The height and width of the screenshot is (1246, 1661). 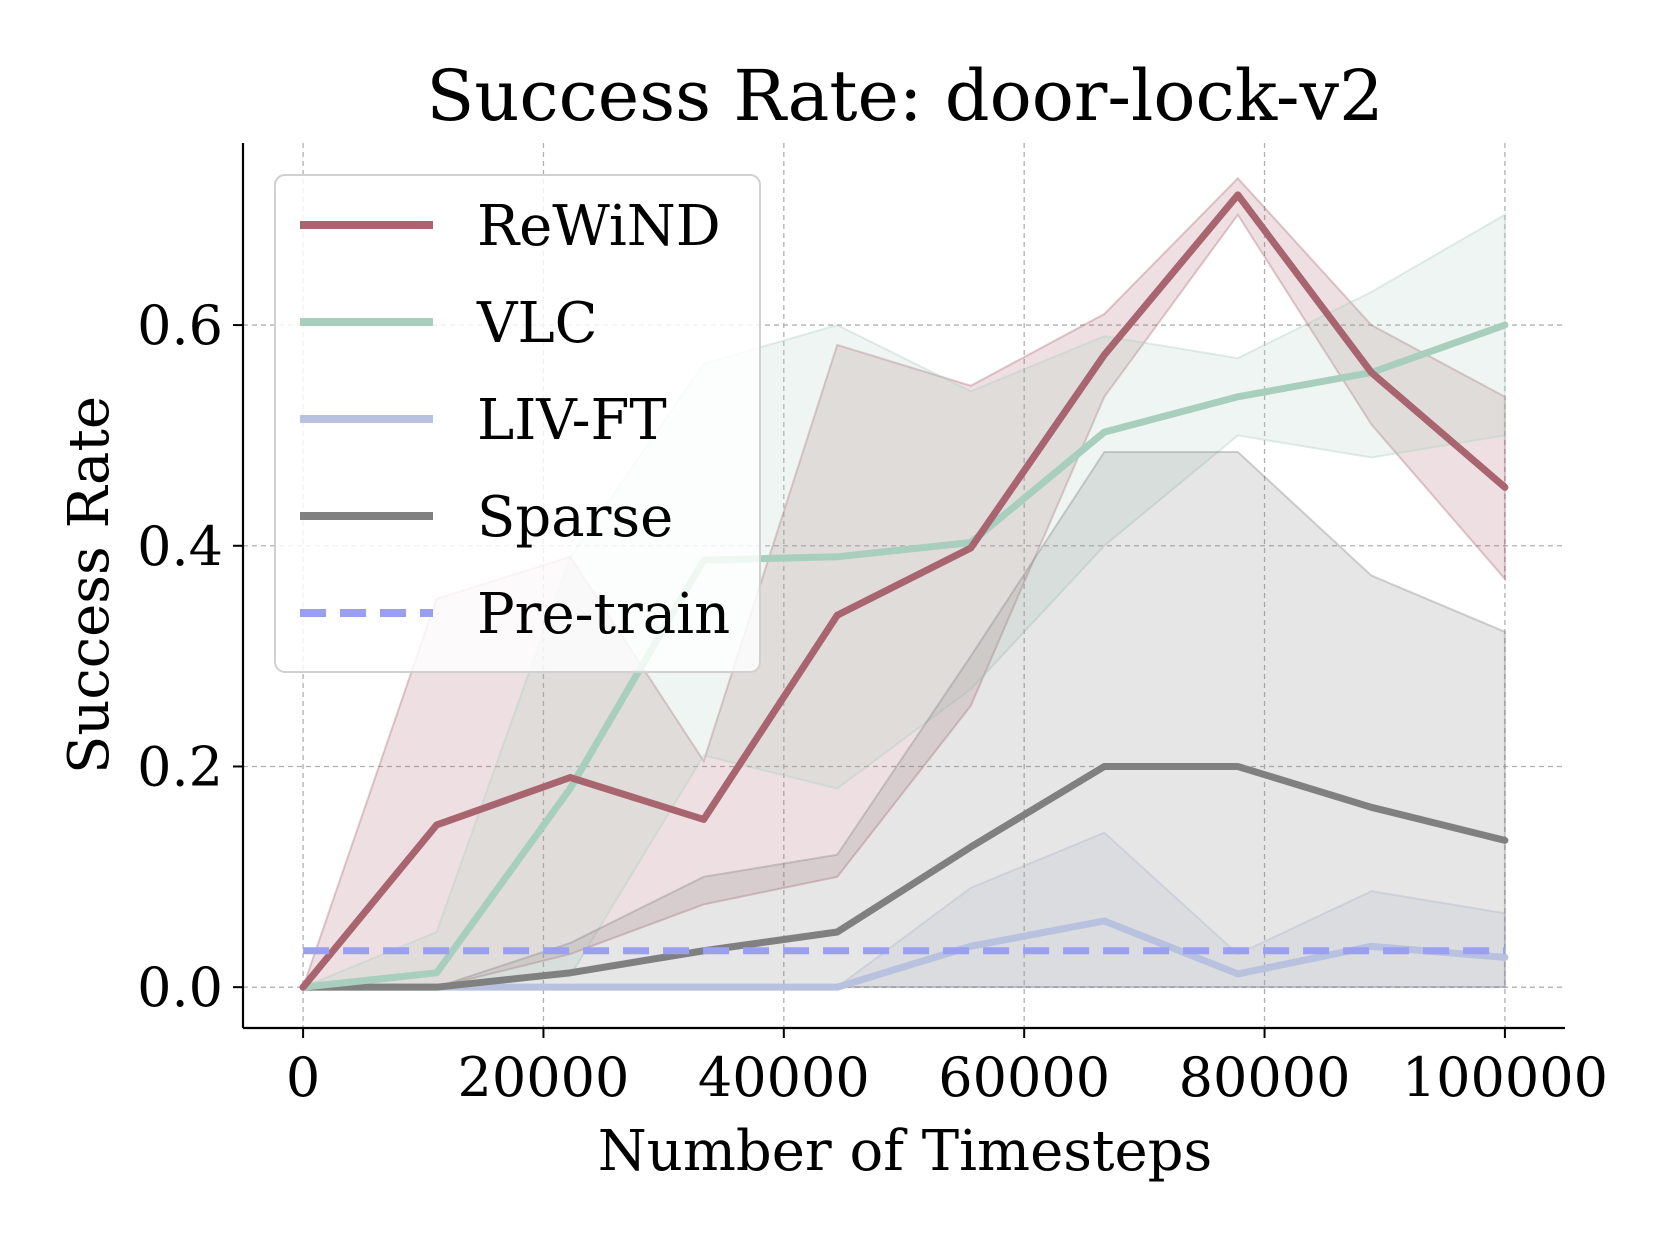 I want to click on x-axis-label: Number of Timesteps, so click(x=905, y=1151).